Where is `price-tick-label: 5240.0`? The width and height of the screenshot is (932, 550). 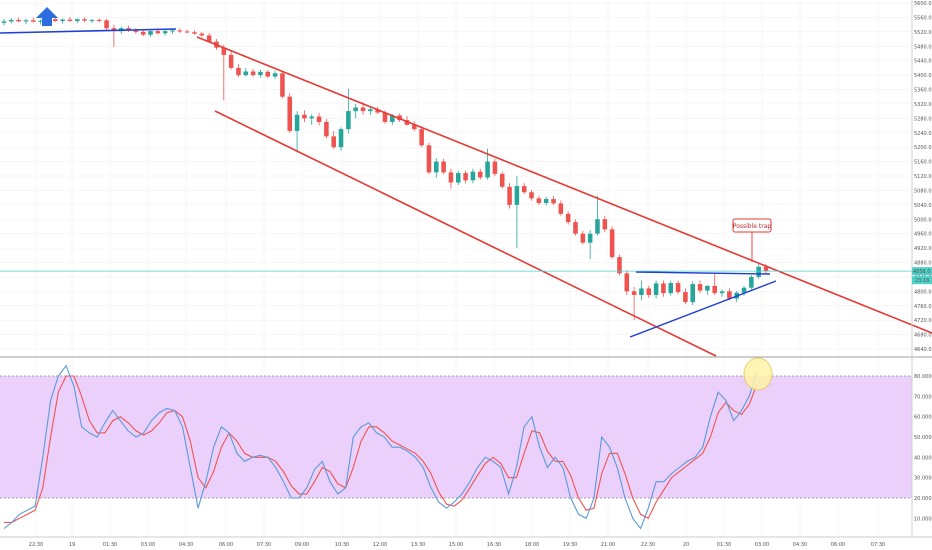
price-tick-label: 5240.0 is located at coordinates (923, 134).